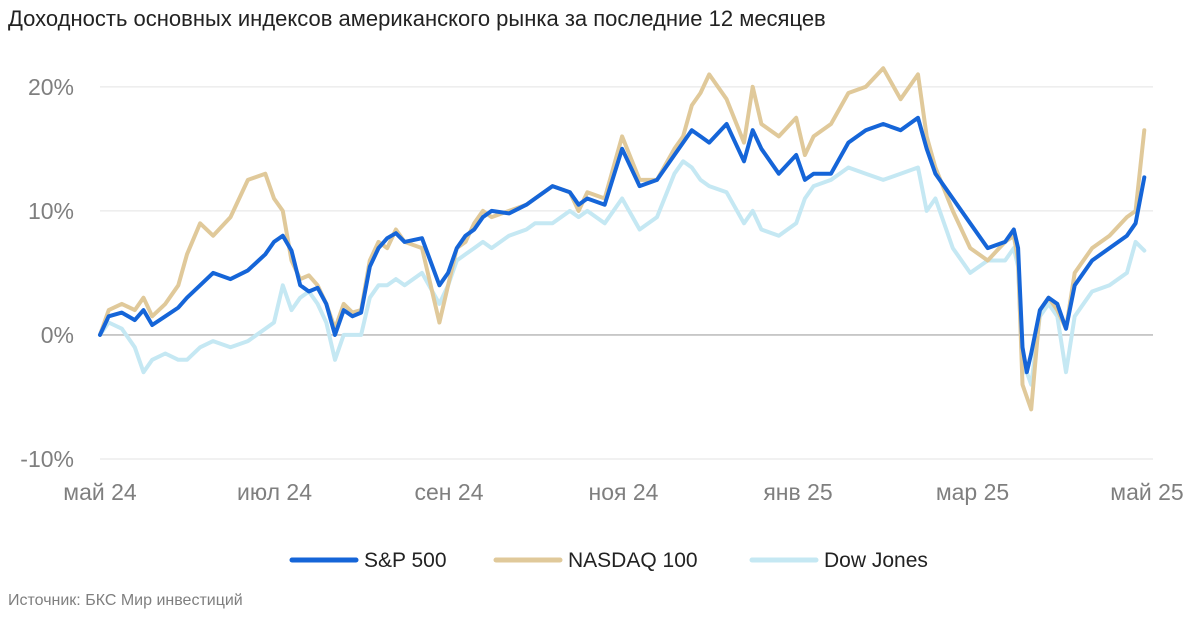 Image resolution: width=1200 pixels, height=621 pixels. I want to click on y-tick-label: -10%, so click(47, 459).